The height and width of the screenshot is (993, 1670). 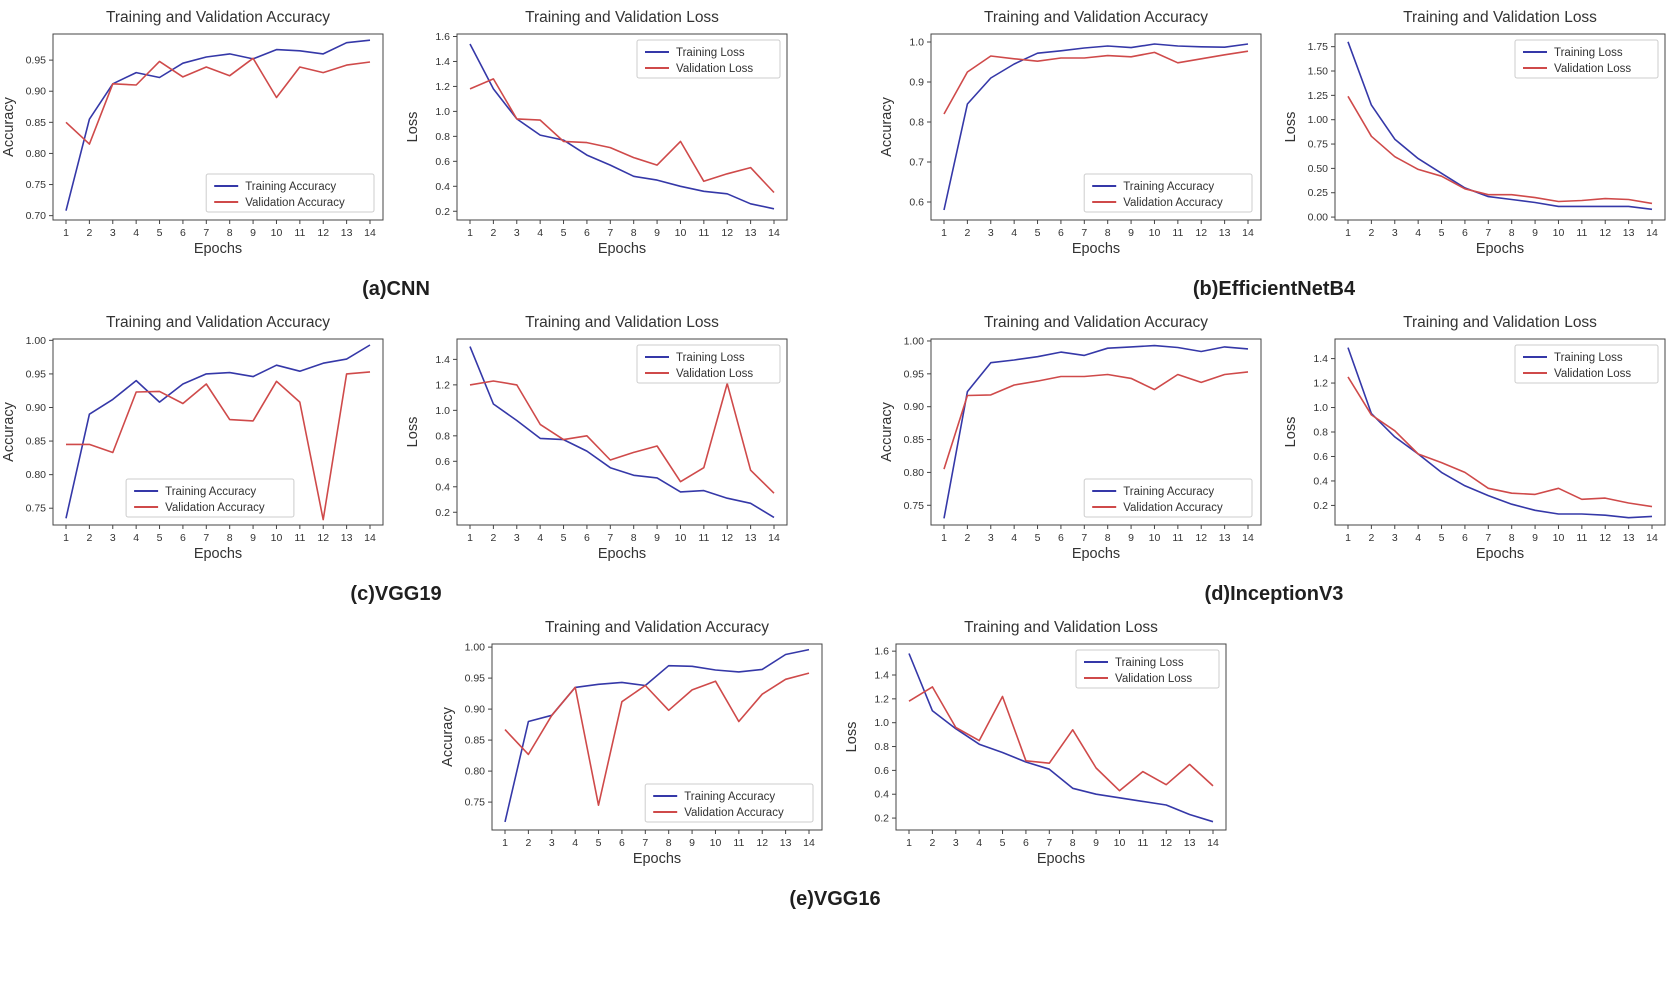 I want to click on caption-efficientnetb4: (b)EfficientNetB4, so click(x=1274, y=289).